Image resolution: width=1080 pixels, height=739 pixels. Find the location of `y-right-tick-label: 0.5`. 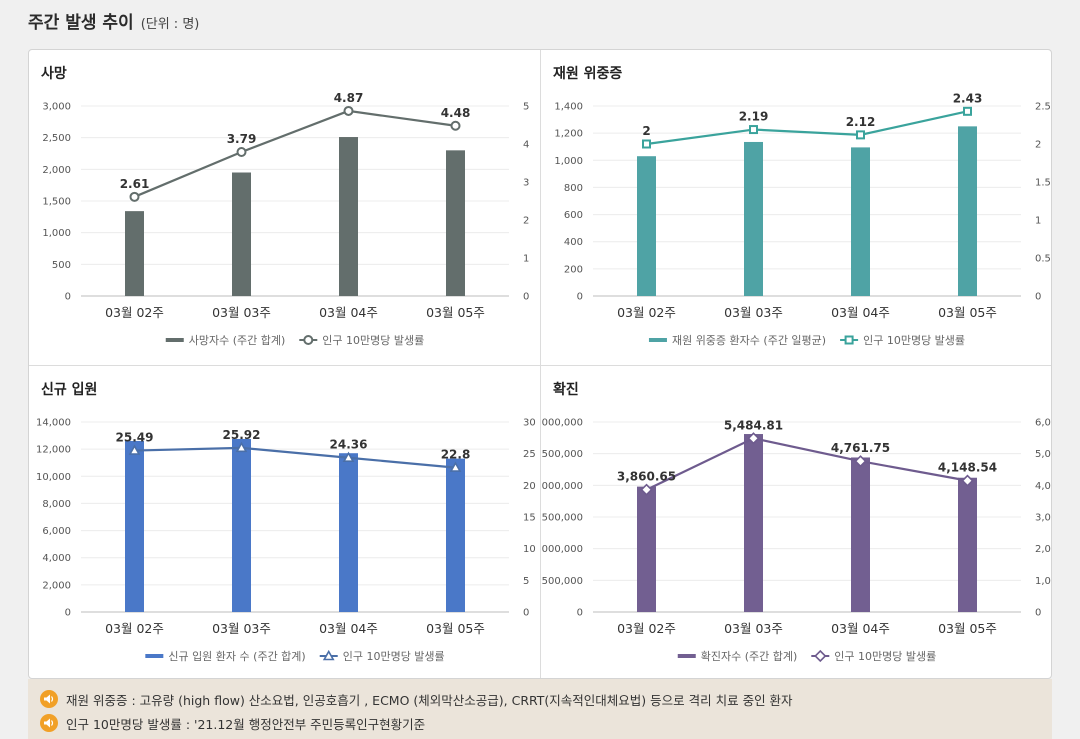

y-right-tick-label: 0.5 is located at coordinates (1043, 259).